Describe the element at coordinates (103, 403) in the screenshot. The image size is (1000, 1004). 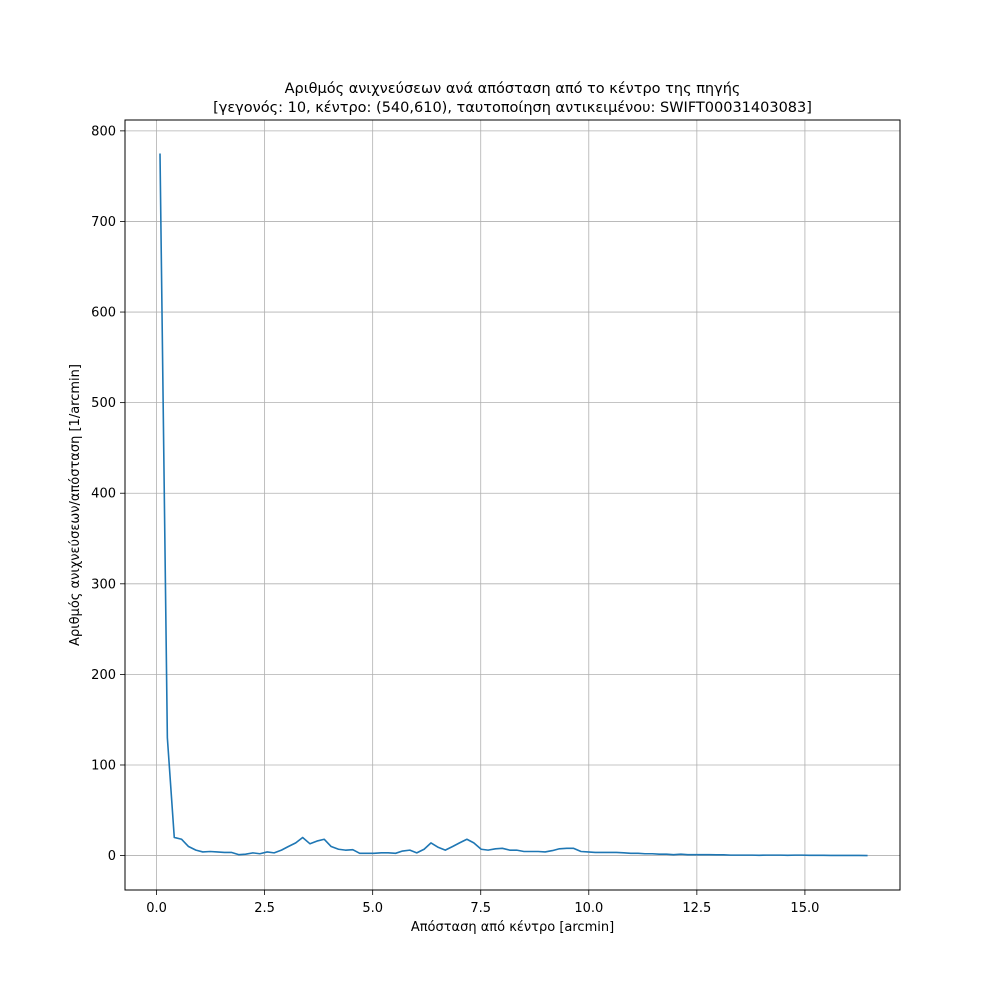
I see `y-tick-label: 500` at that location.